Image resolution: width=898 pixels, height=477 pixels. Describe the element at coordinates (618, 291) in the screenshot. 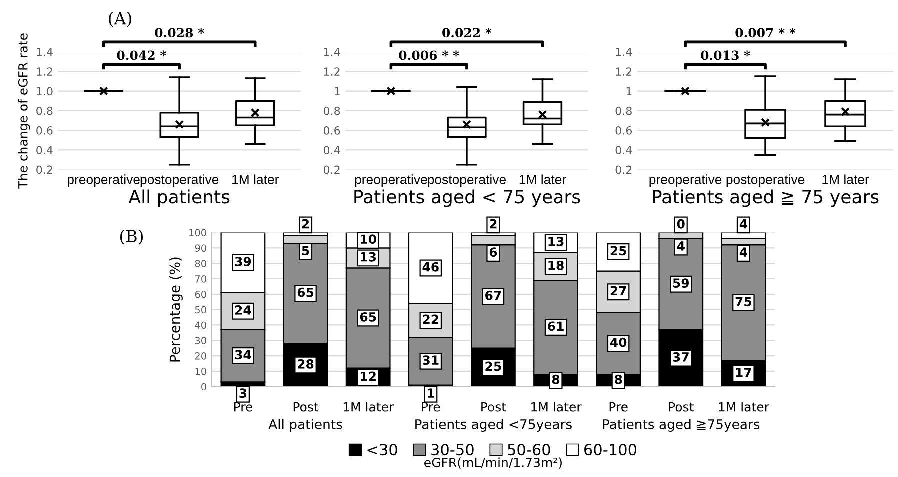

I see `data-label: 27` at that location.